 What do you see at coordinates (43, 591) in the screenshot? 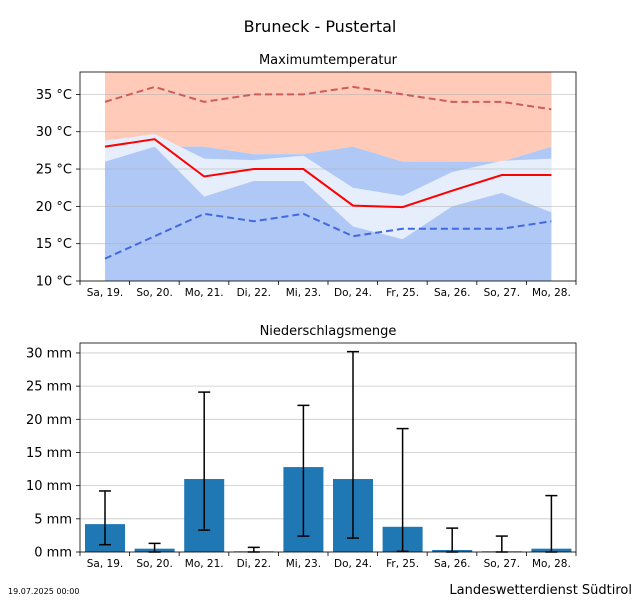
I see `timestamp-footer: 19.07.2025 00:00` at bounding box center [43, 591].